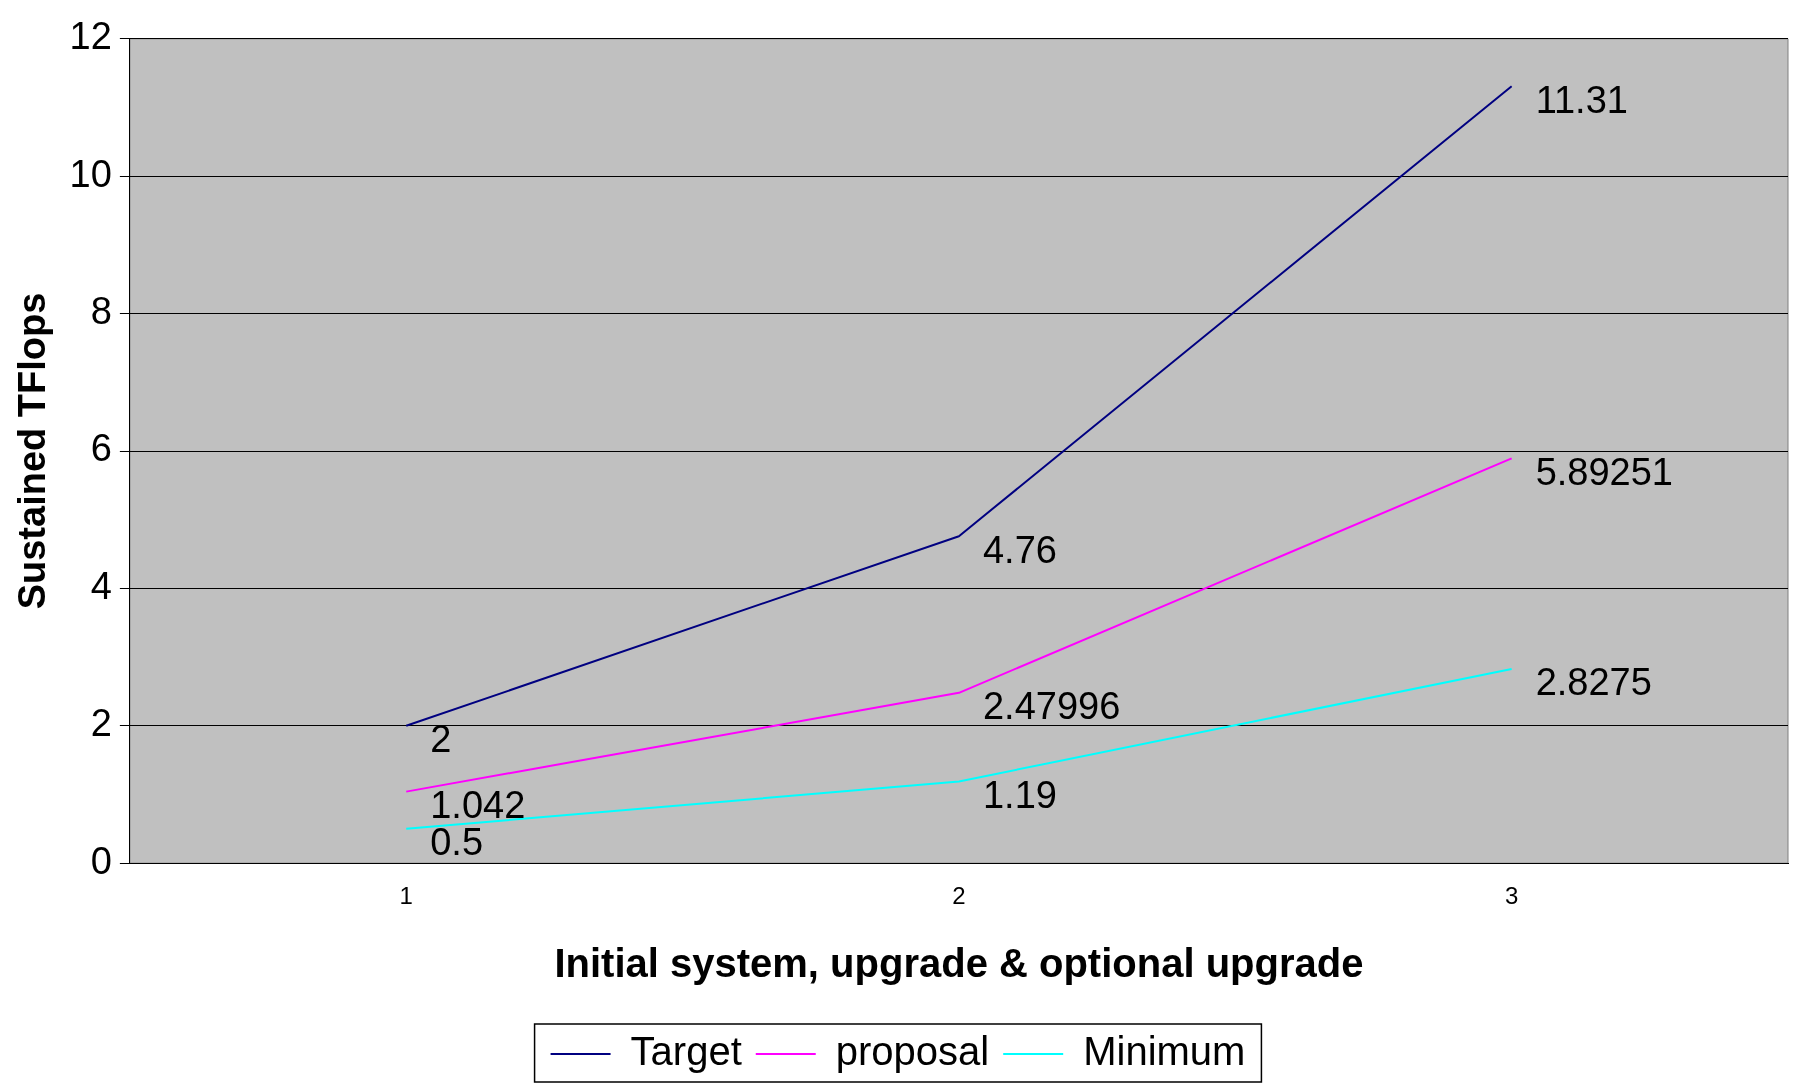 The width and height of the screenshot is (1806, 1092). What do you see at coordinates (406, 896) in the screenshot?
I see `x-tick-label: 1` at bounding box center [406, 896].